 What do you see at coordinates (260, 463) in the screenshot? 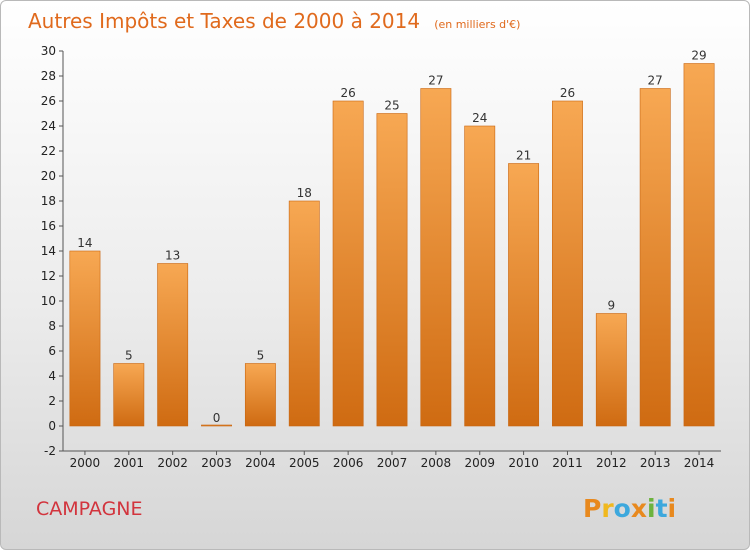
I see `x-tick-label: 2004` at bounding box center [260, 463].